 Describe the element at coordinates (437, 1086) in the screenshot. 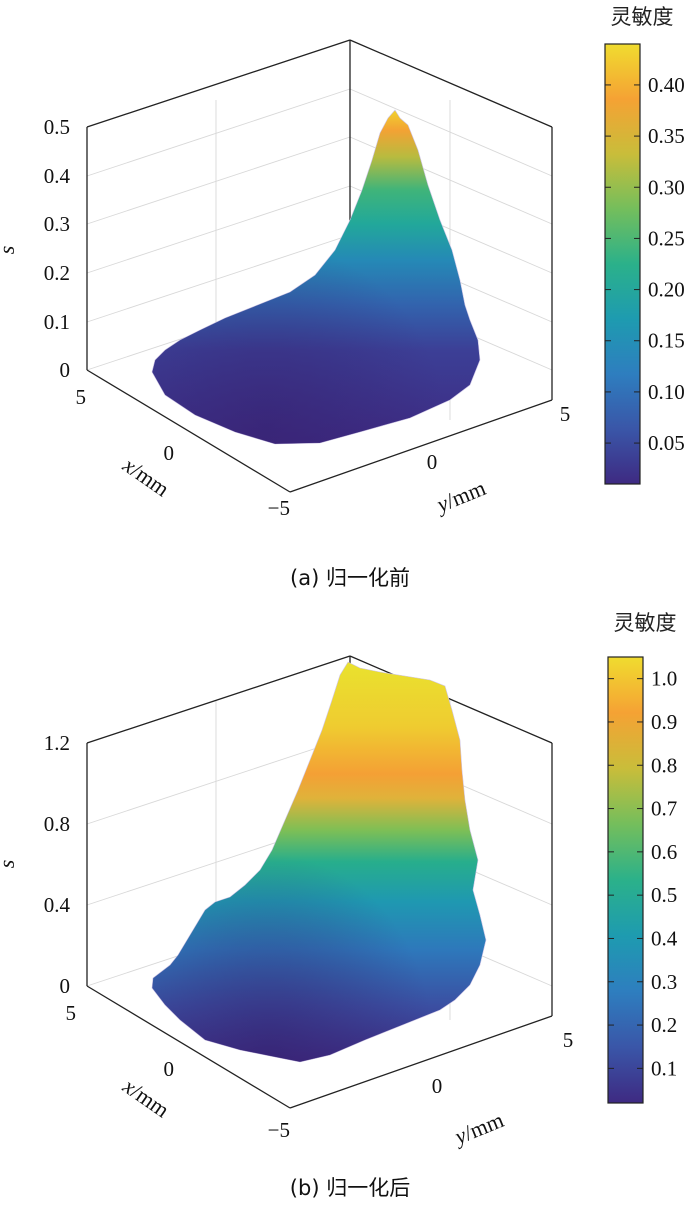

I see `panel-b-y-tick: 0` at that location.